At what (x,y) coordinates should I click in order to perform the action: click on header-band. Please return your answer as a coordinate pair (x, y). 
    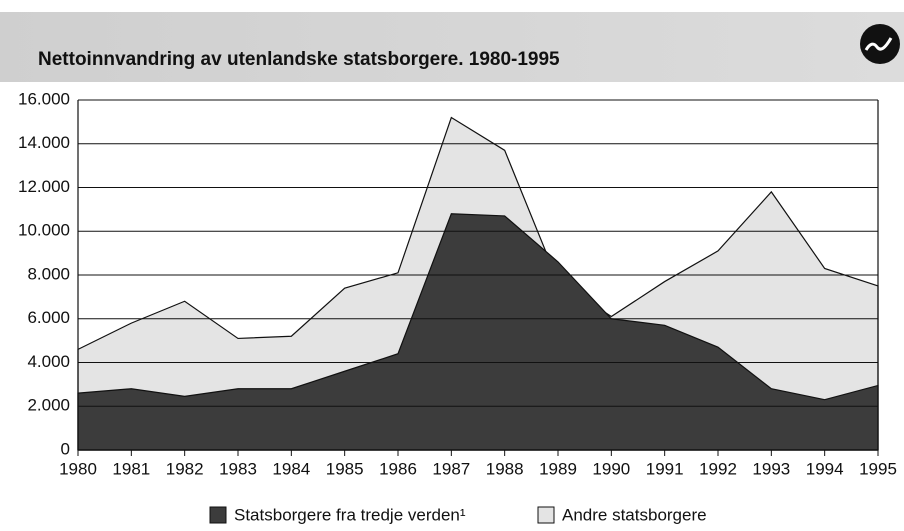
    Looking at the image, I should click on (452, 47).